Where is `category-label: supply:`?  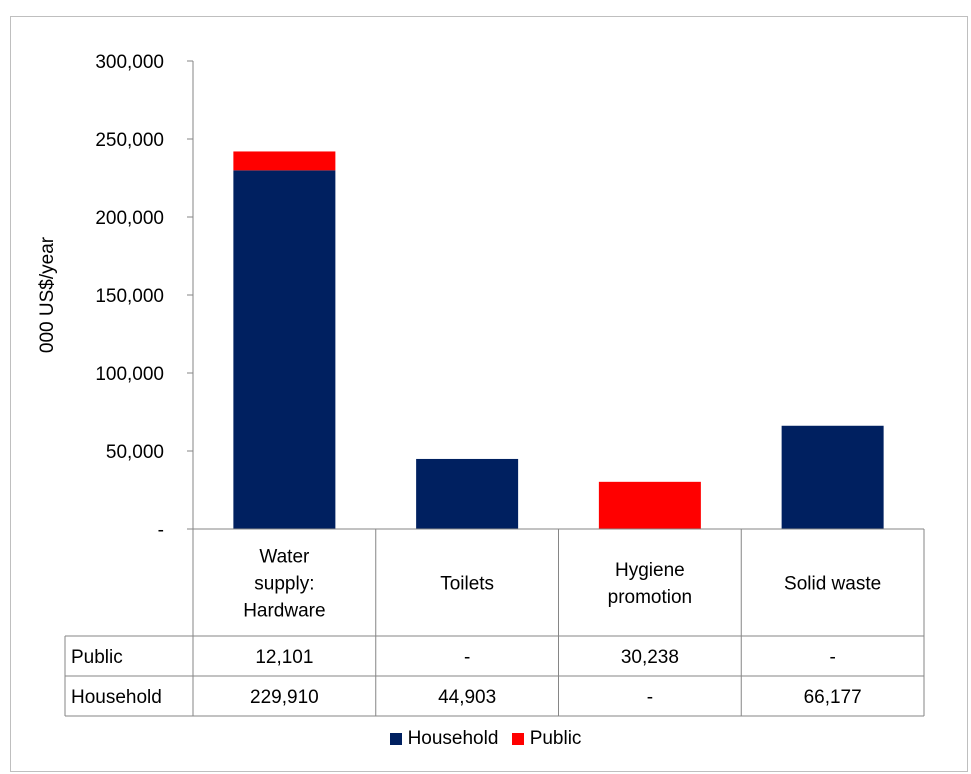 category-label: supply: is located at coordinates (284, 584).